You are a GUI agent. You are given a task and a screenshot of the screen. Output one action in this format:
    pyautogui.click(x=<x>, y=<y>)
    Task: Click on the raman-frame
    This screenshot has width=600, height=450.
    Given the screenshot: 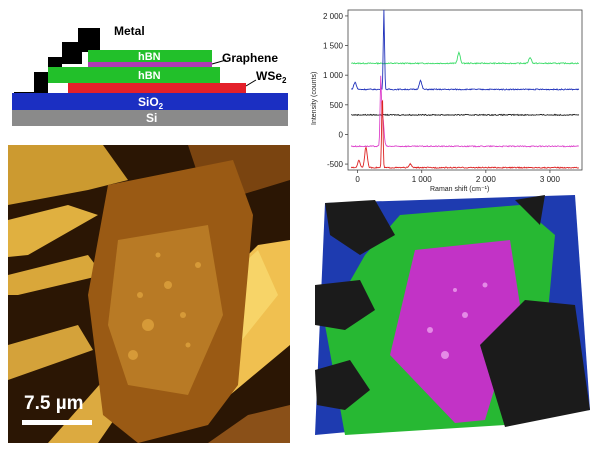 What is the action you would take?
    pyautogui.click(x=465, y=90)
    